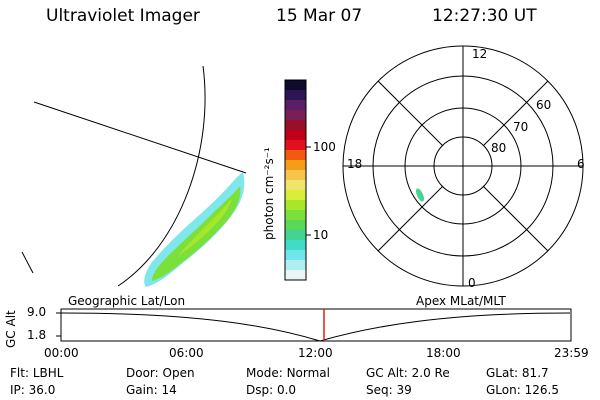 The height and width of the screenshot is (400, 600). What do you see at coordinates (410, 113) in the screenshot?
I see `polar-diagonal-ul` at bounding box center [410, 113].